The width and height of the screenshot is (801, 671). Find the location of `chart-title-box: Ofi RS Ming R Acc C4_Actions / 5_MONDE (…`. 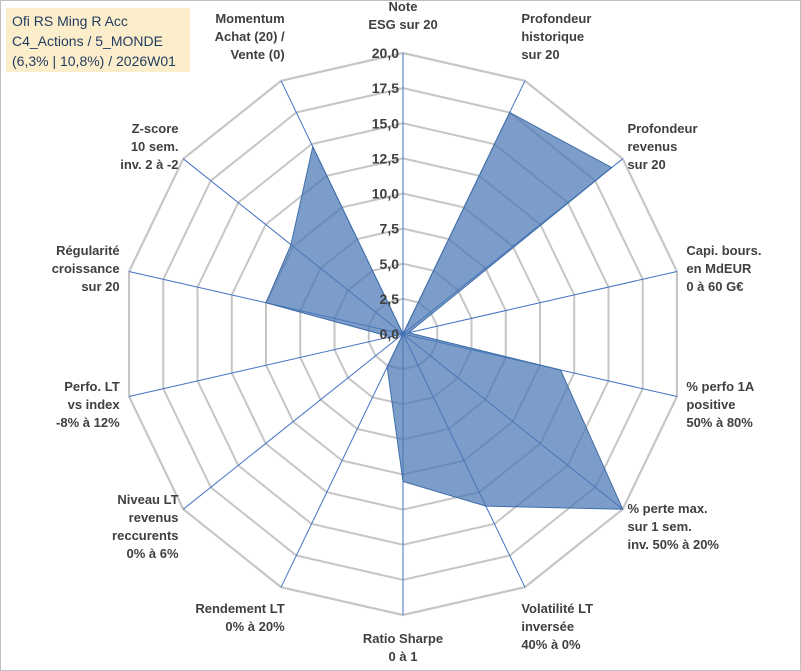

chart-title-box: Ofi RS Ming R Acc C4_Actions / 5_MONDE (… is located at coordinates (98, 40).